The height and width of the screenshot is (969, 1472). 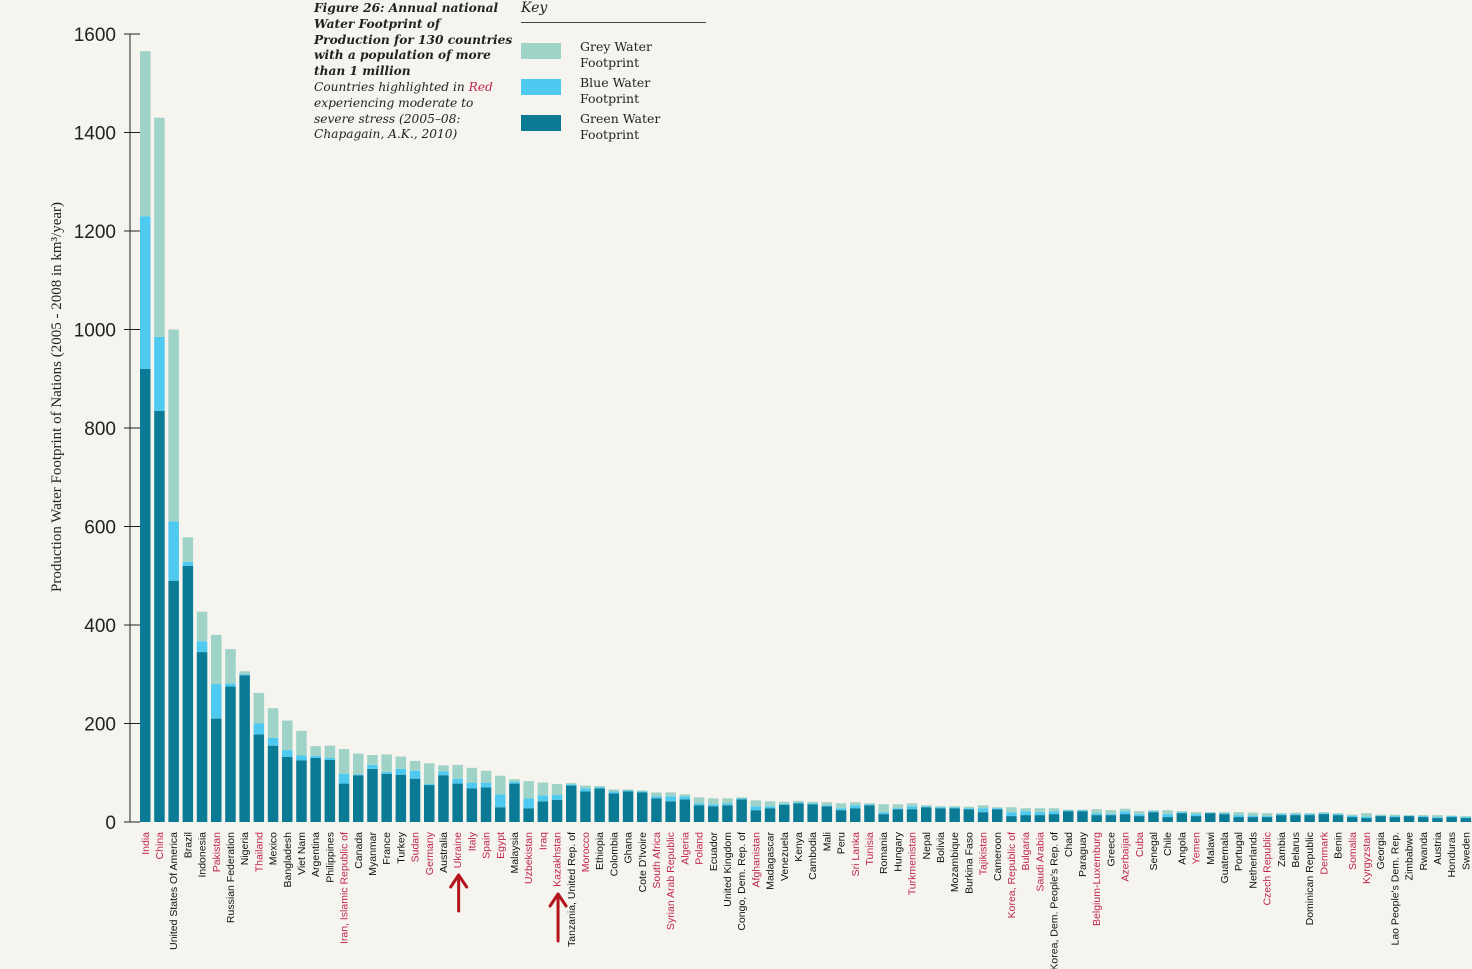 I want to click on x-tick-label: Viet Nam, so click(x=302, y=853).